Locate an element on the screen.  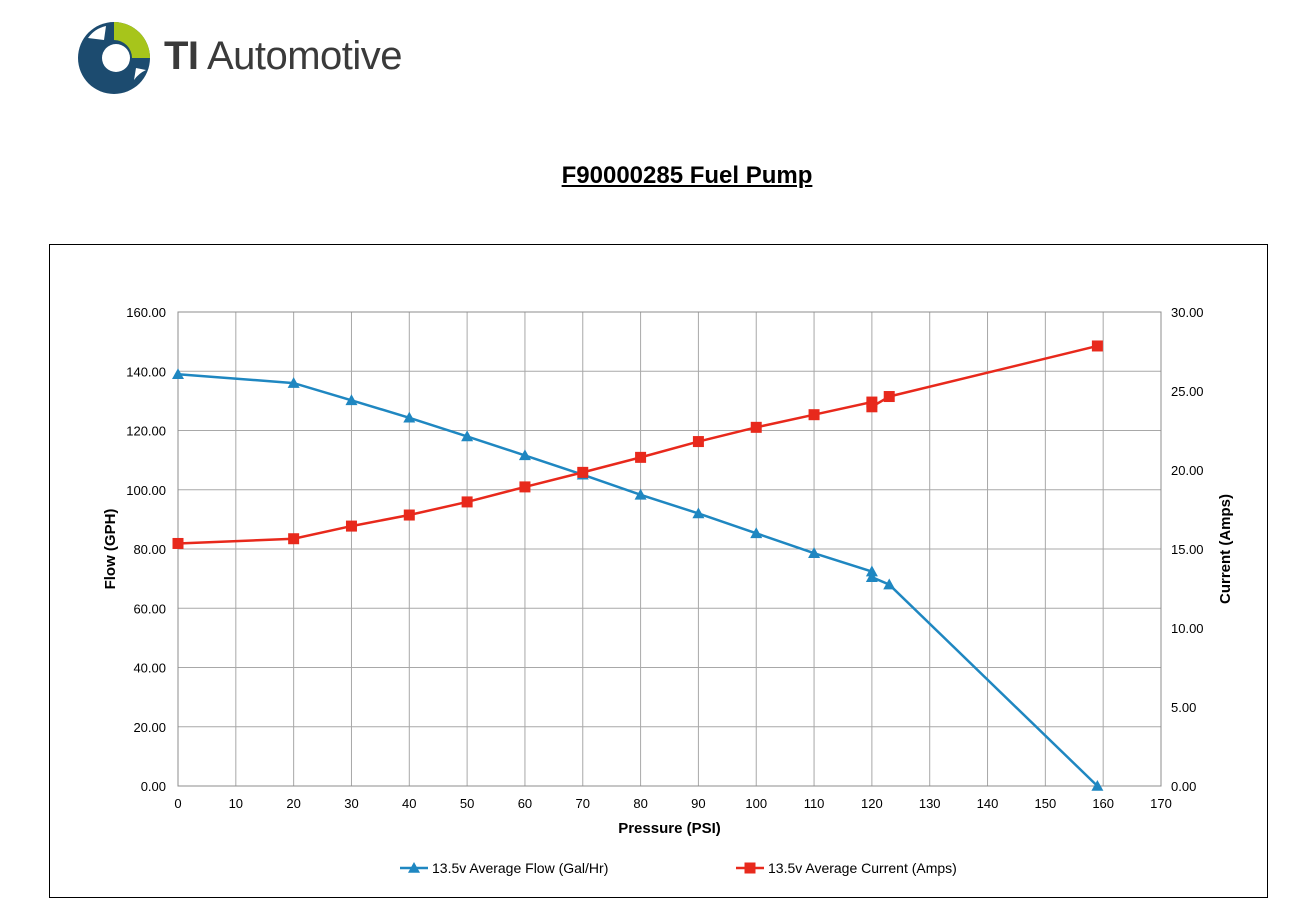
y-tick-label: 160.00 is located at coordinates (146, 312).